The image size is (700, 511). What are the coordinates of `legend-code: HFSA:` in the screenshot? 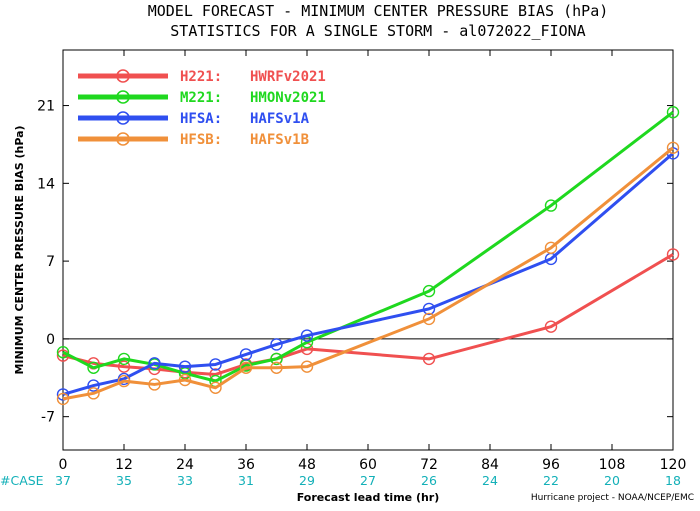 It's located at (201, 119).